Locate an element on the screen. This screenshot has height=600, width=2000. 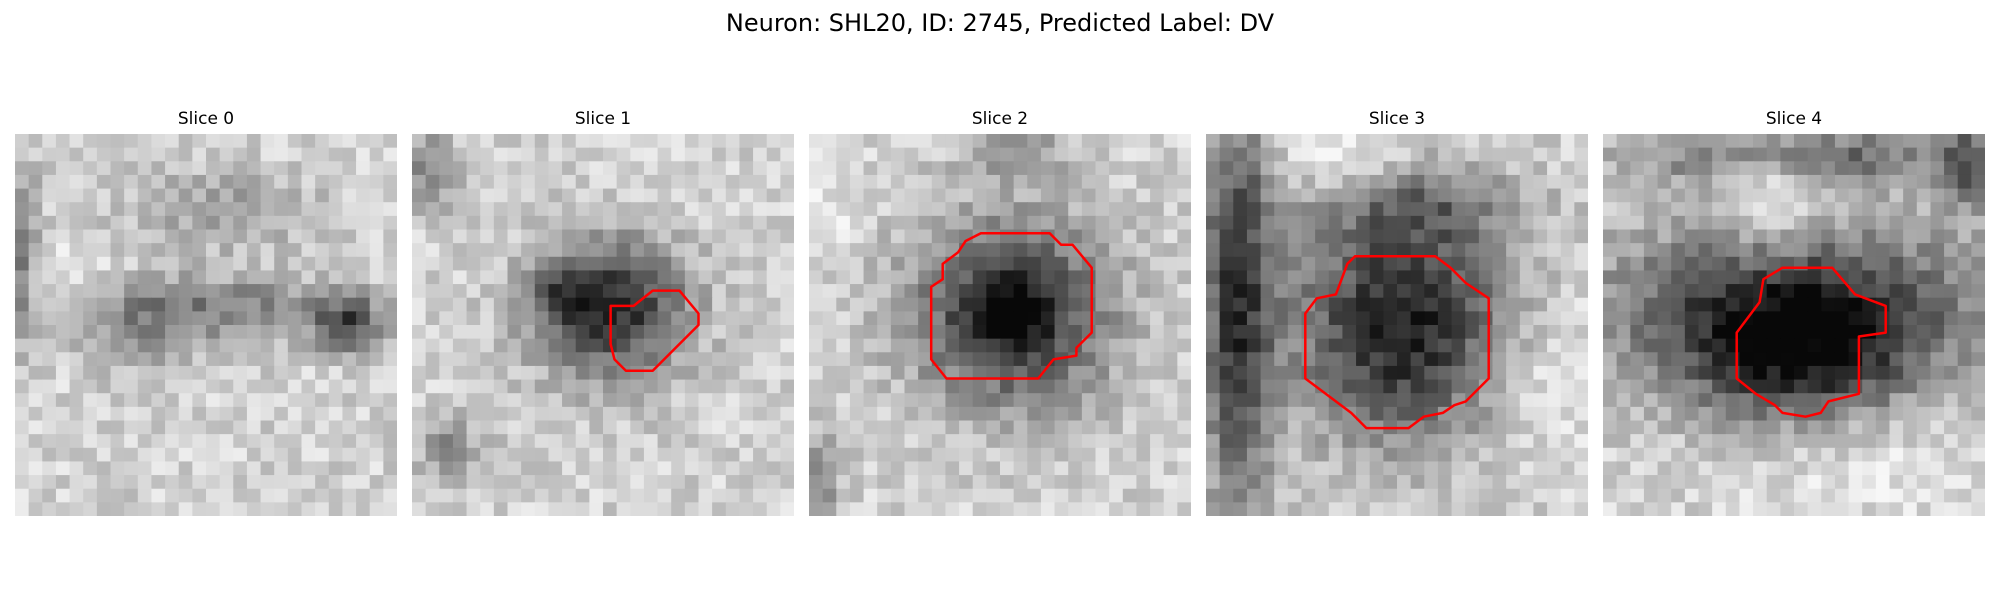
slice-panel-1: Slice 1 is located at coordinates (603, 313).